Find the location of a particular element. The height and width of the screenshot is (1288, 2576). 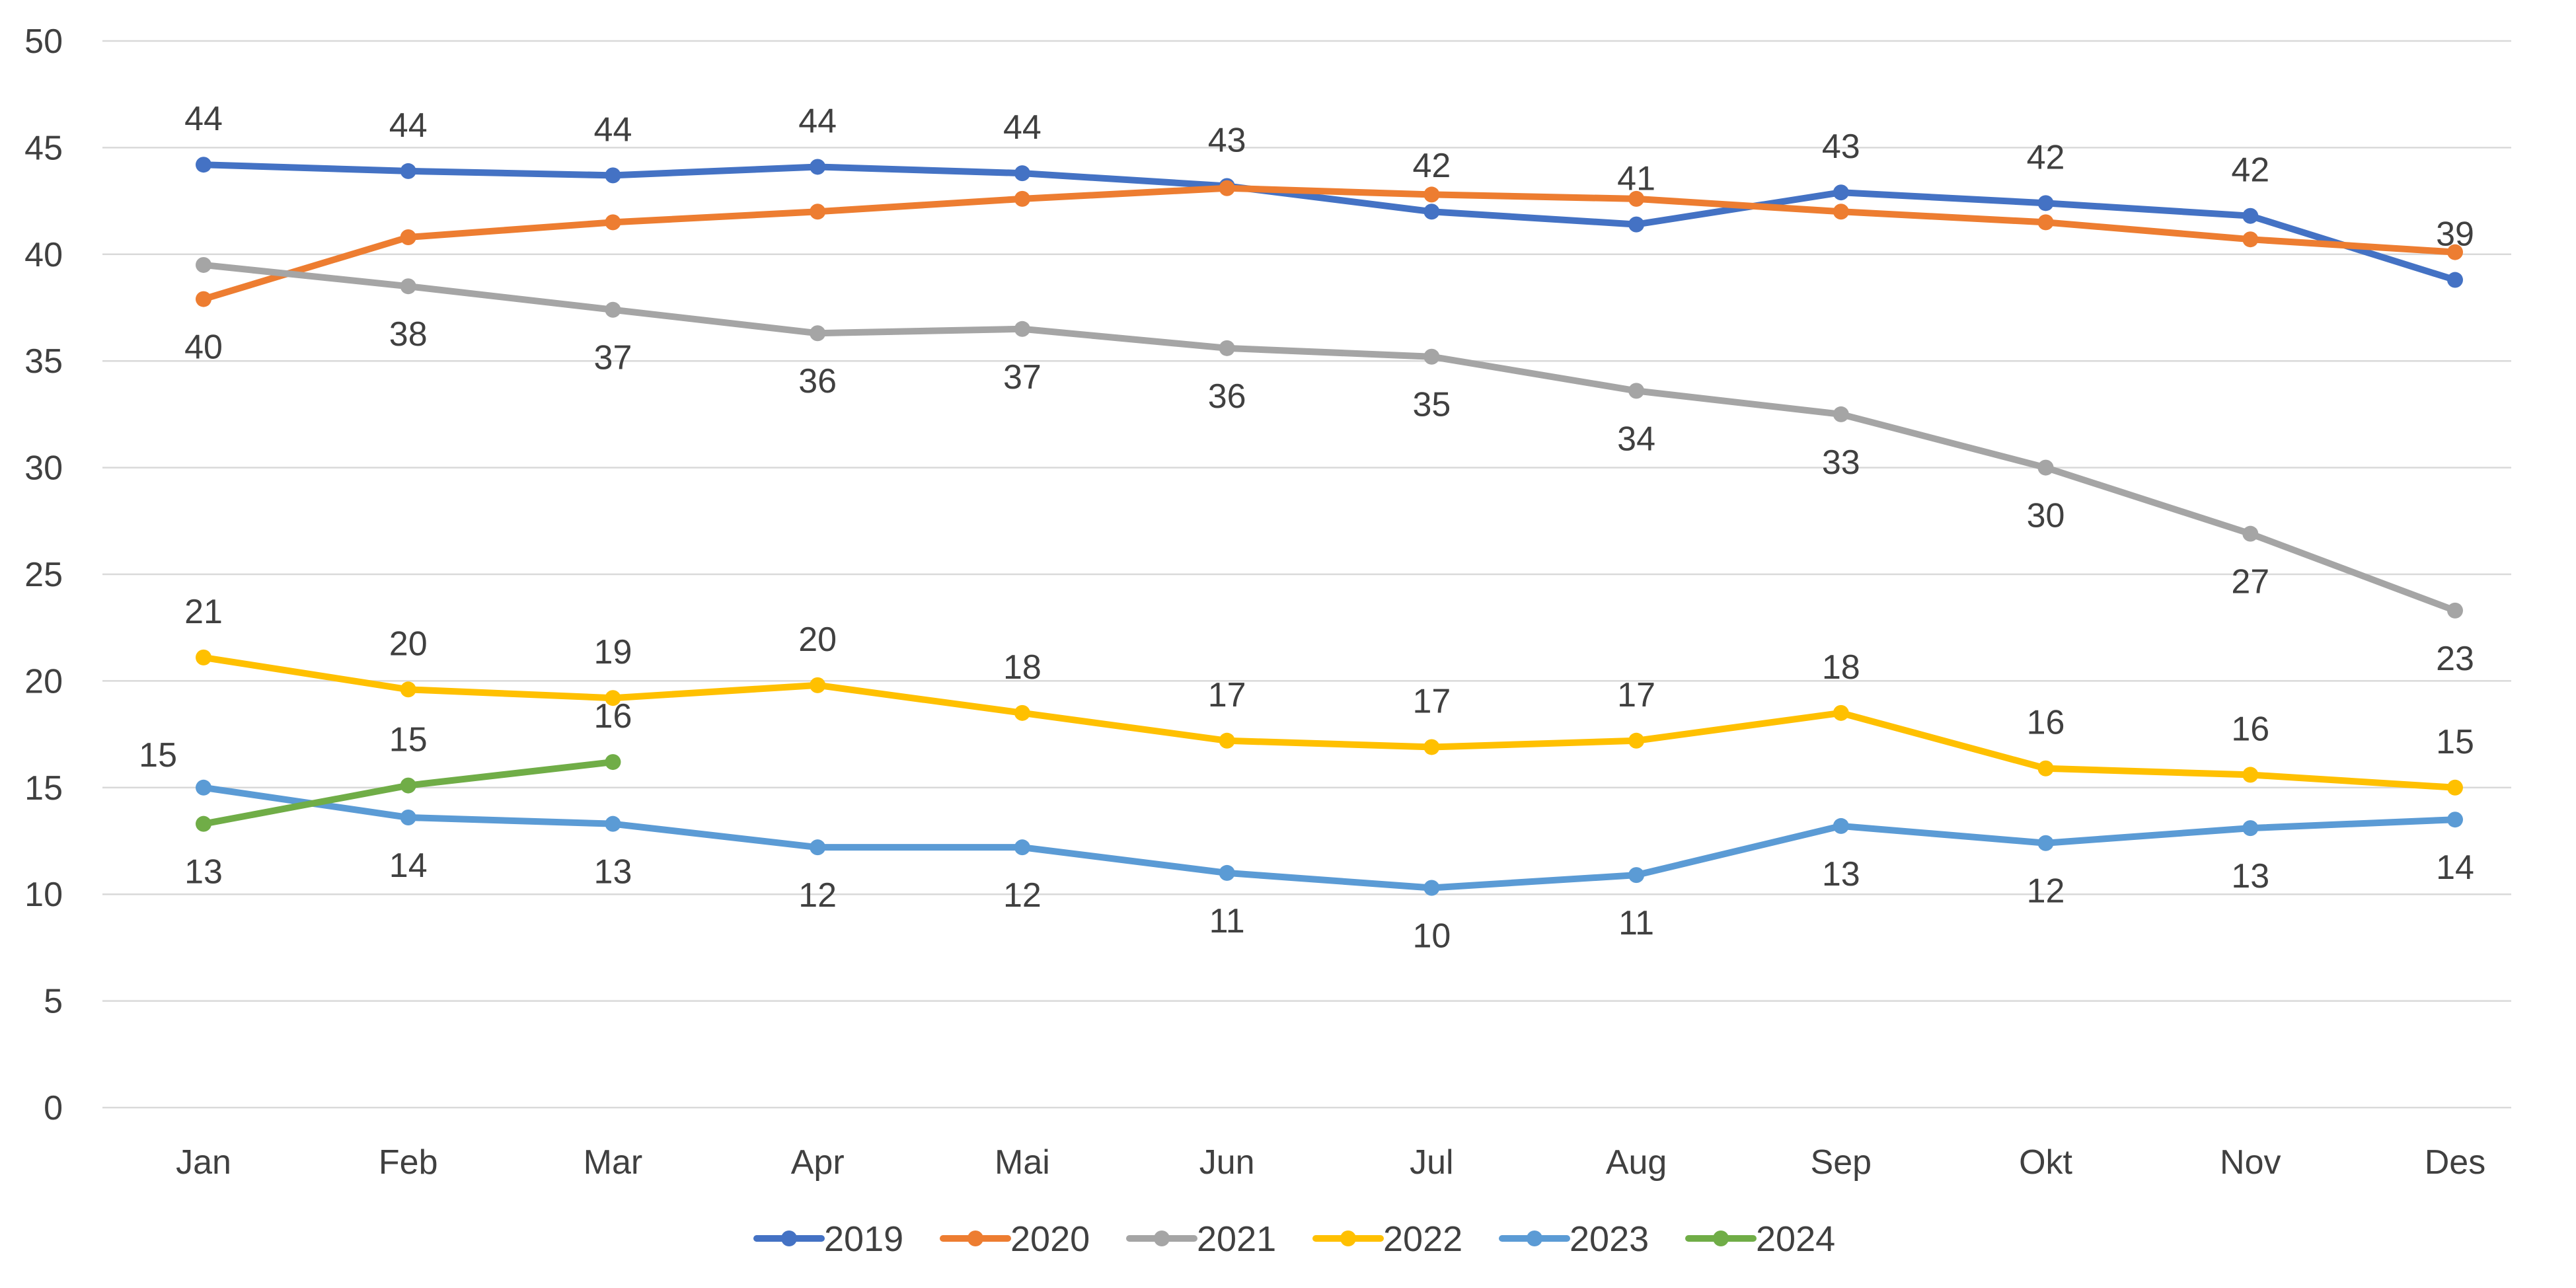

x-tick-label: Nov is located at coordinates (2250, 1162).